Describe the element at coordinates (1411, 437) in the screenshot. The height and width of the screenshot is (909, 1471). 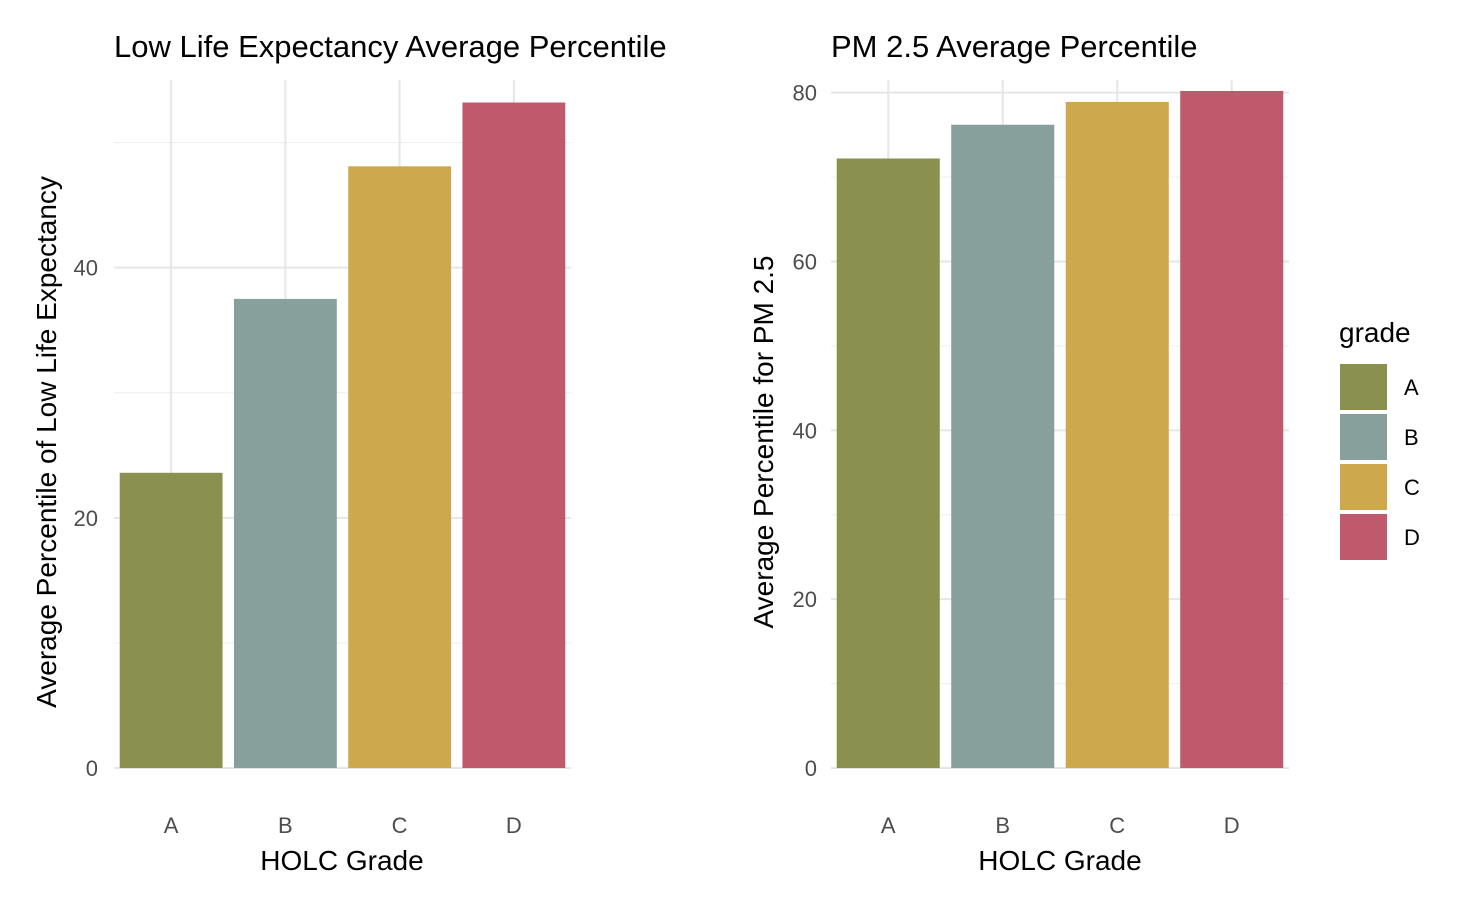
I see `legend-label-b: B` at that location.